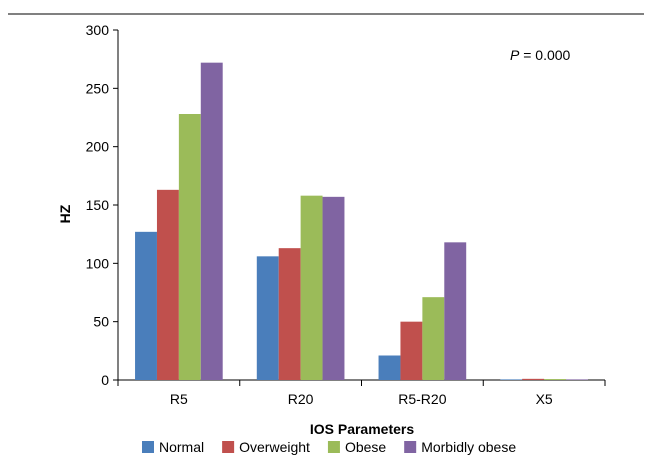  I want to click on legend-swatch-normal, so click(148, 447).